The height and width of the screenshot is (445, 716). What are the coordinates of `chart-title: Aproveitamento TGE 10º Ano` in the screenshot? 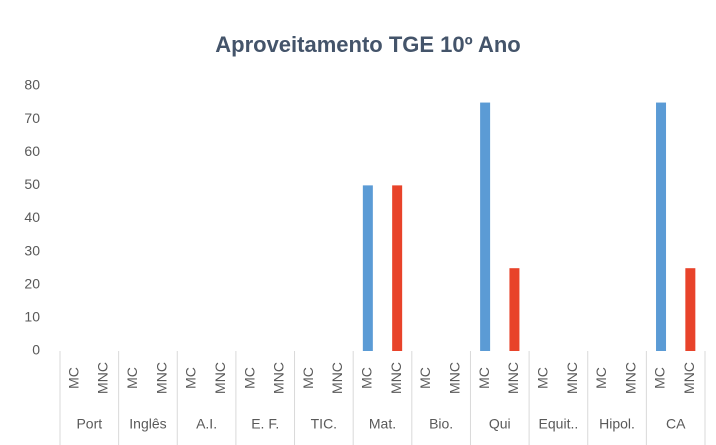 It's located at (368, 44).